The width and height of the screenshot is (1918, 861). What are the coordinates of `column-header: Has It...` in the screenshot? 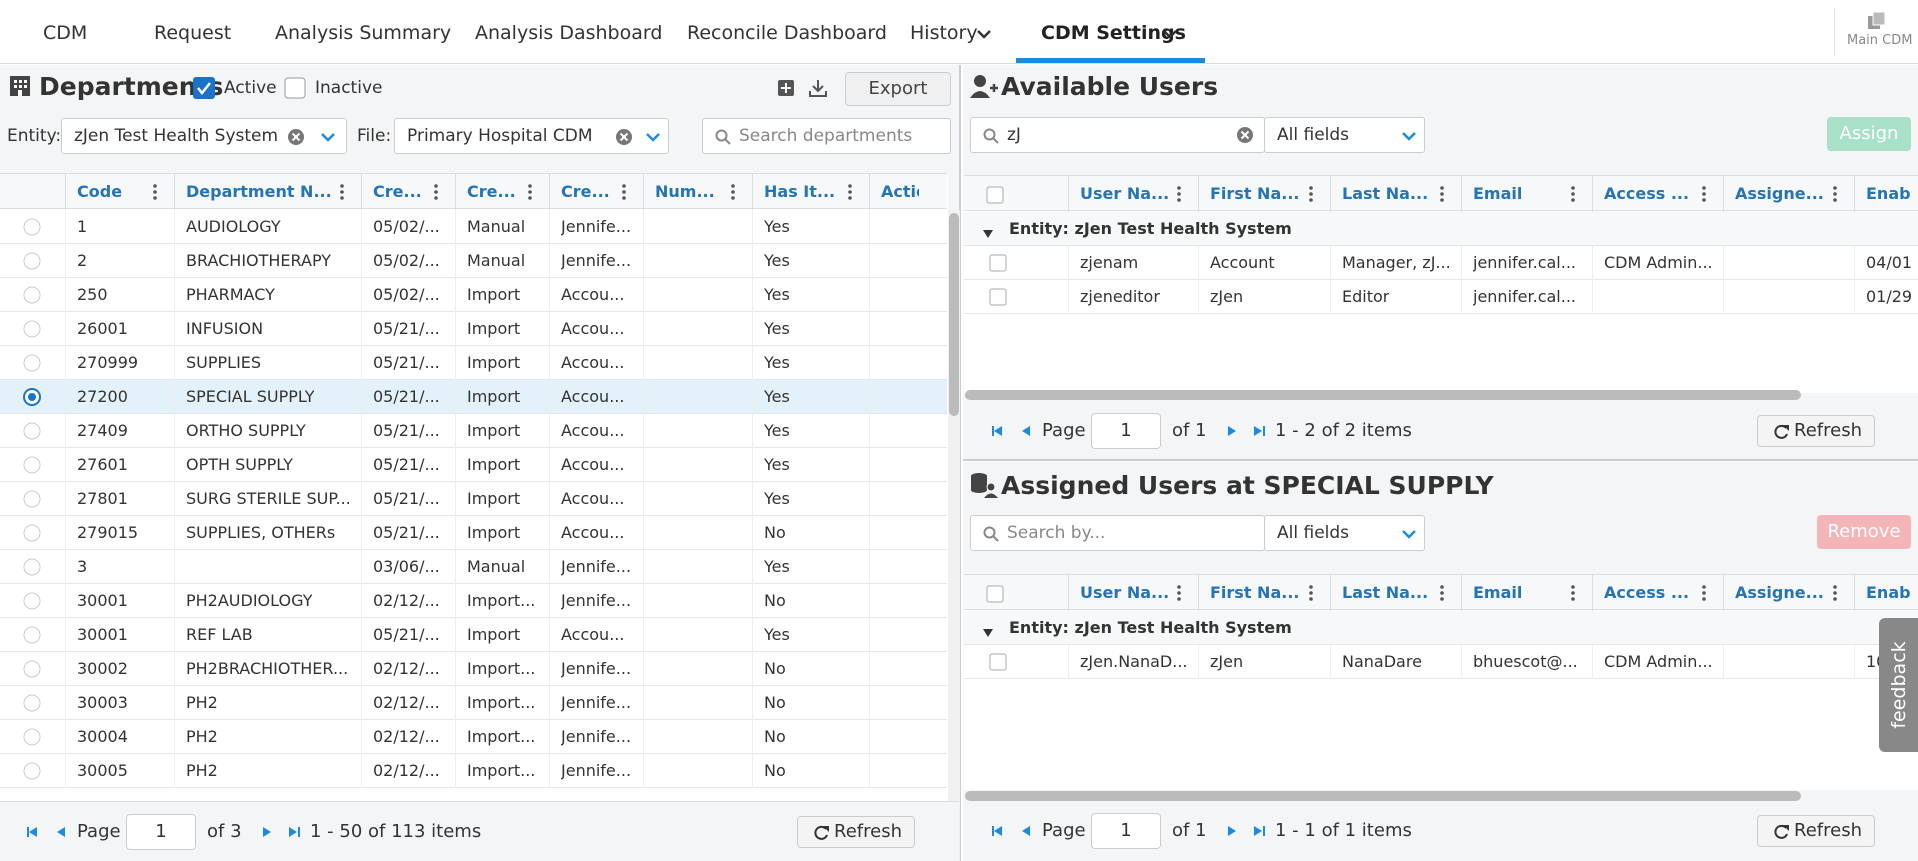 It's located at (800, 191).